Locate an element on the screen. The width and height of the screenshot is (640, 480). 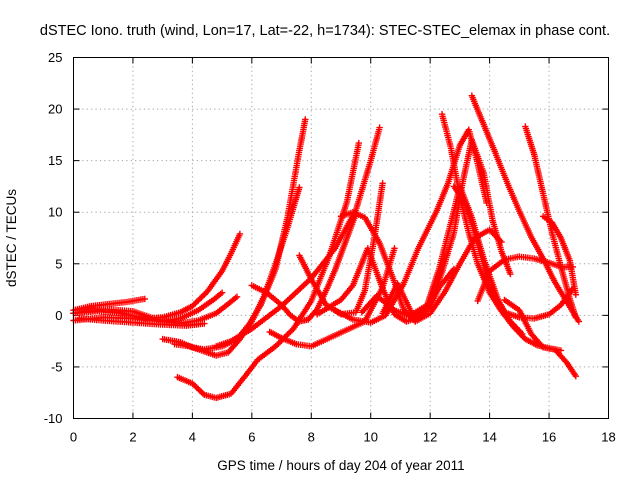
x-axis-label: GPS time / hours of day 204 of year 2011 is located at coordinates (340, 465).